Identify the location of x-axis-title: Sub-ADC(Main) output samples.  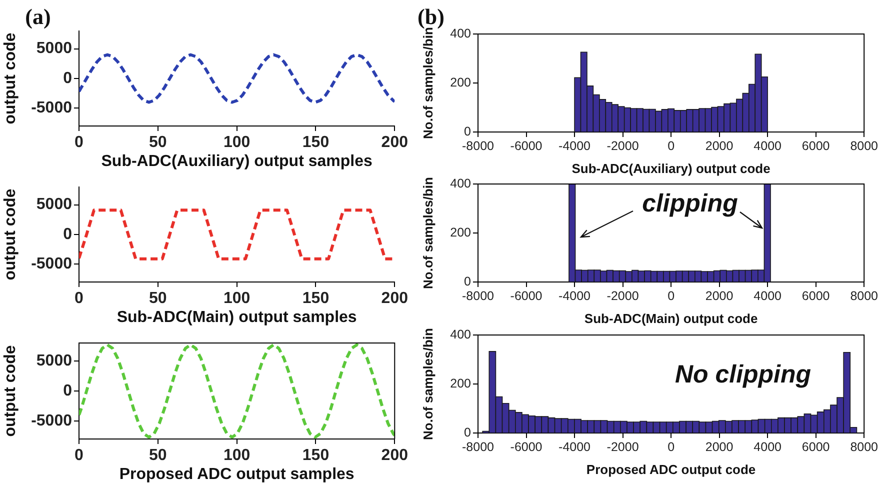
(236, 317).